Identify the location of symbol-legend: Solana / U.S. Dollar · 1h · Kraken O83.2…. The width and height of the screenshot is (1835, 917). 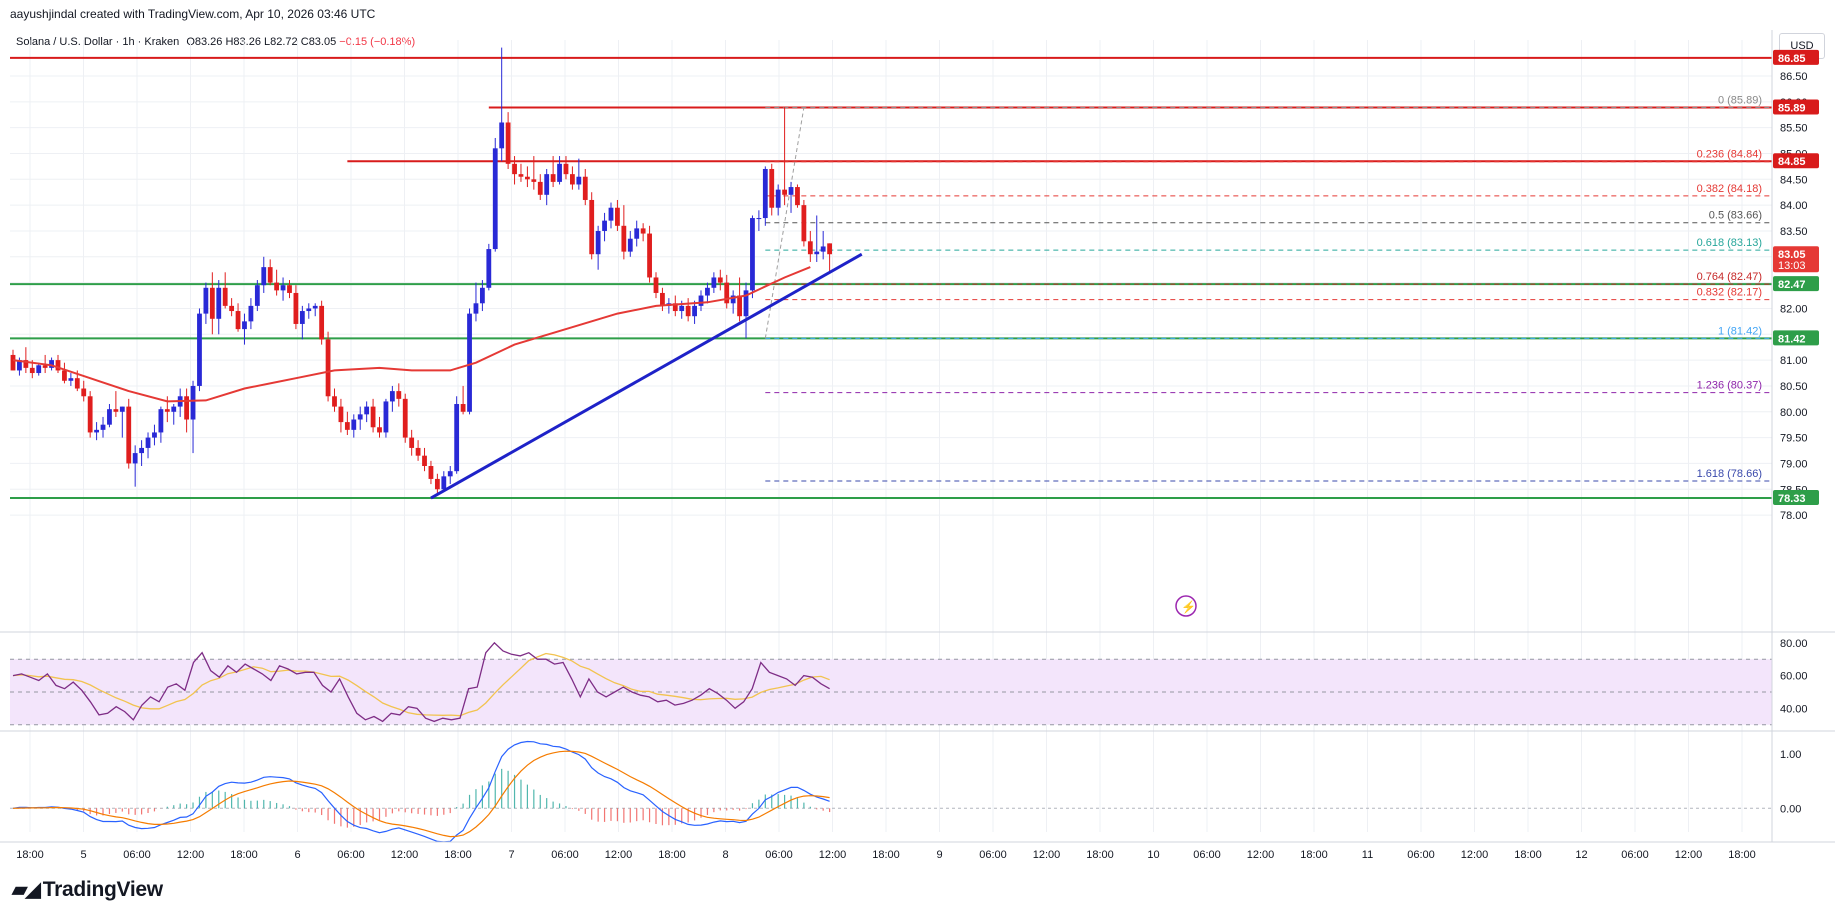
(215, 42).